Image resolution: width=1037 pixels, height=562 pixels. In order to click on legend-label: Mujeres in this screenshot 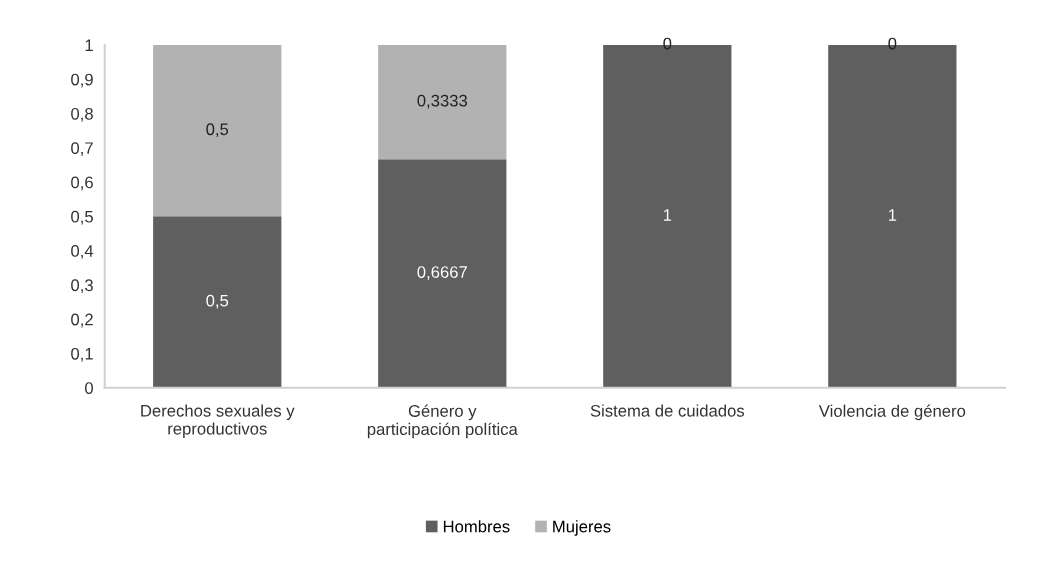, I will do `click(582, 528)`.